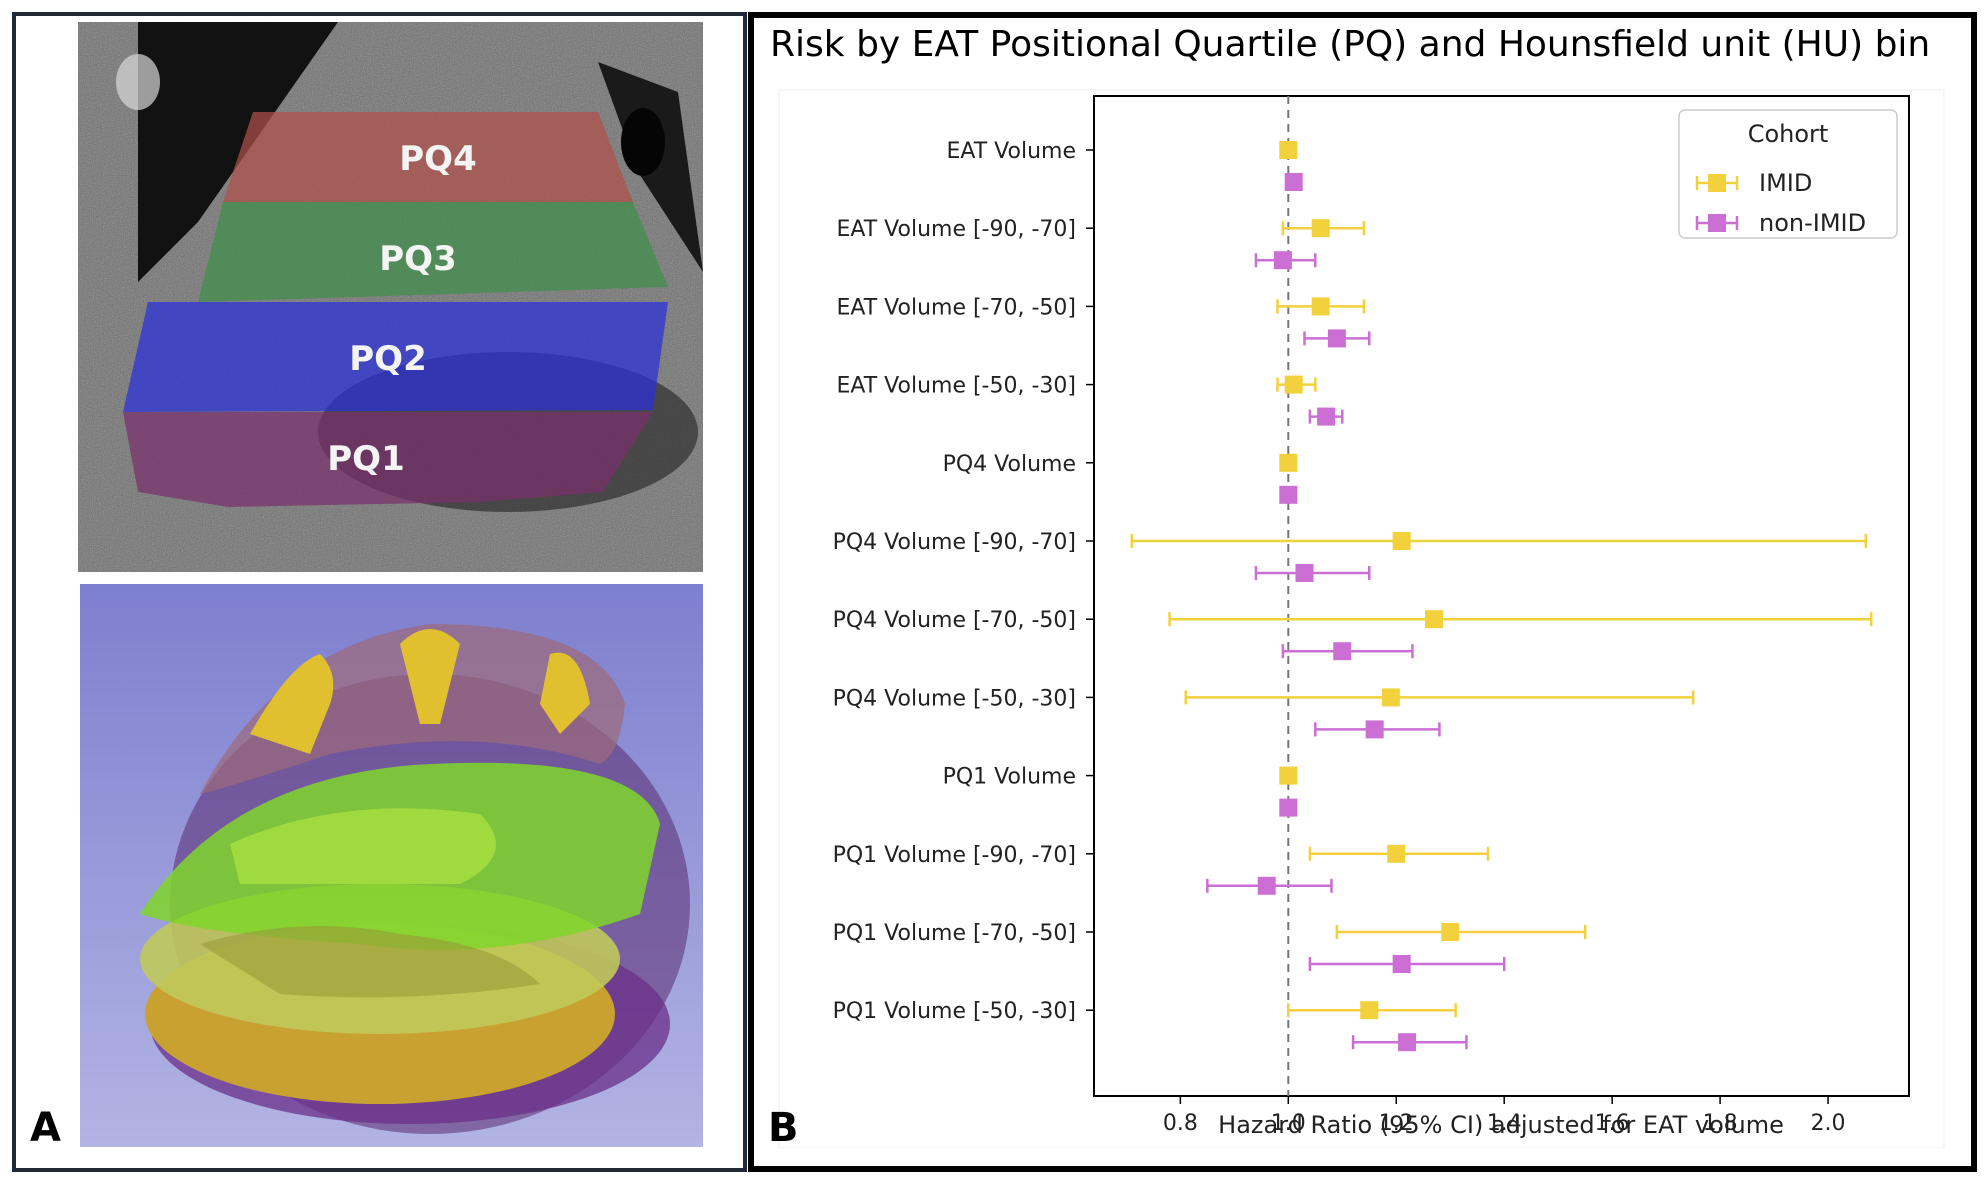 This screenshot has height=1186, width=1988. What do you see at coordinates (954, 1011) in the screenshot?
I see `y-tick-label: PQ1 Volume [-50, -30]` at bounding box center [954, 1011].